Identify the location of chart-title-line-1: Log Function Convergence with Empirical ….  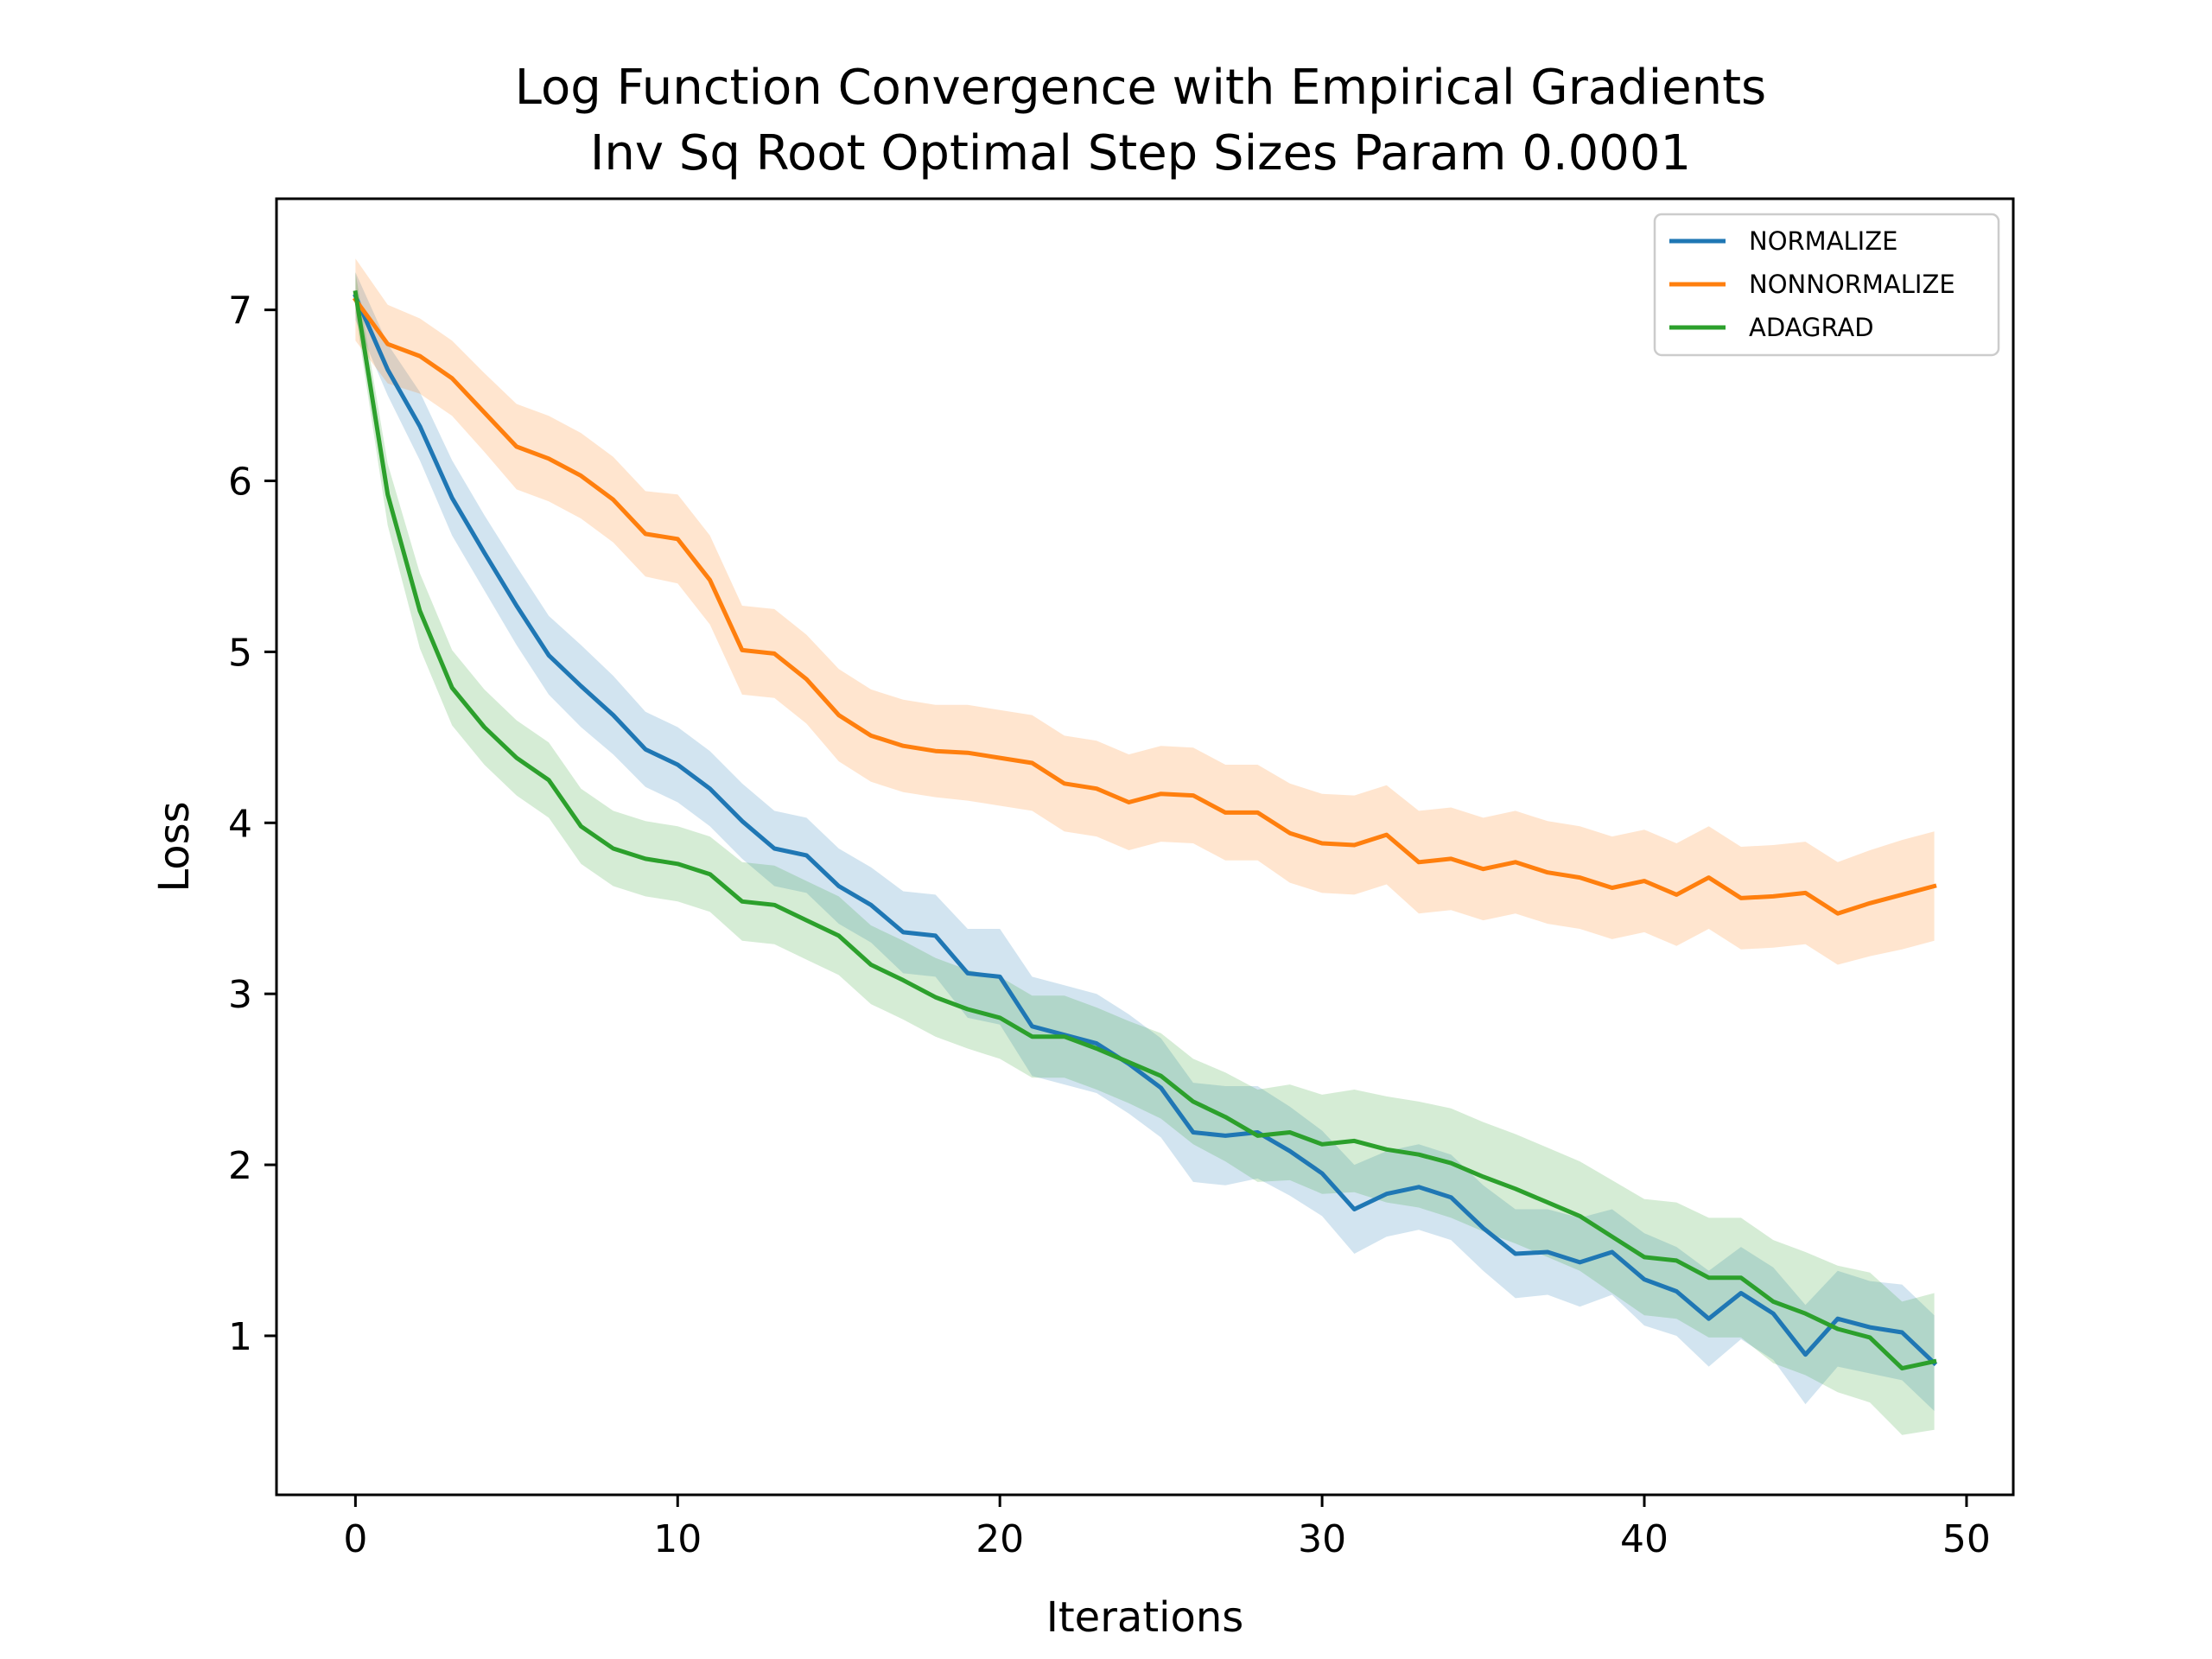
(1140, 88).